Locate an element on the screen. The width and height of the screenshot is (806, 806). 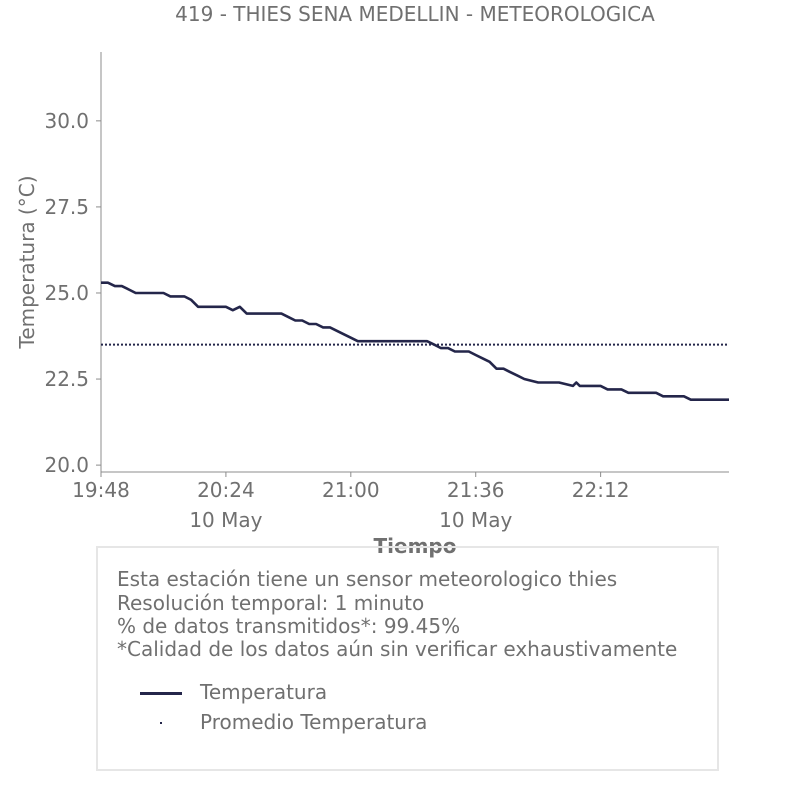
legend-label: Promedio Temperatura is located at coordinates (314, 722).